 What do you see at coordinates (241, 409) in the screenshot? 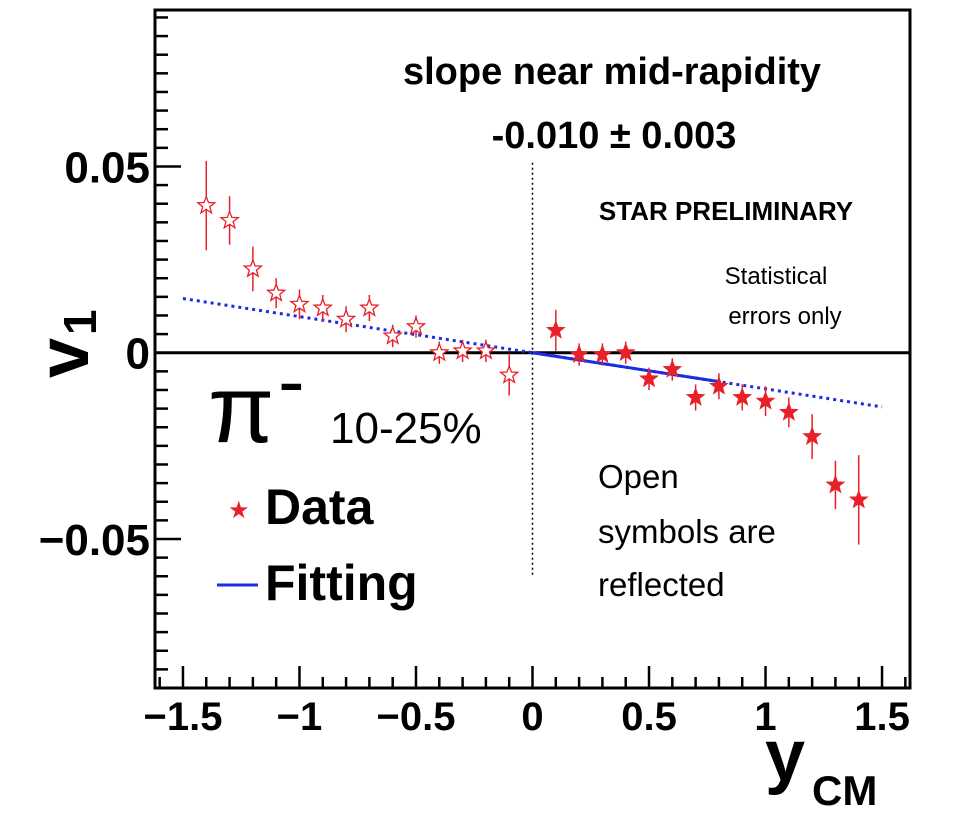
I see `particle-symbol: π` at bounding box center [241, 409].